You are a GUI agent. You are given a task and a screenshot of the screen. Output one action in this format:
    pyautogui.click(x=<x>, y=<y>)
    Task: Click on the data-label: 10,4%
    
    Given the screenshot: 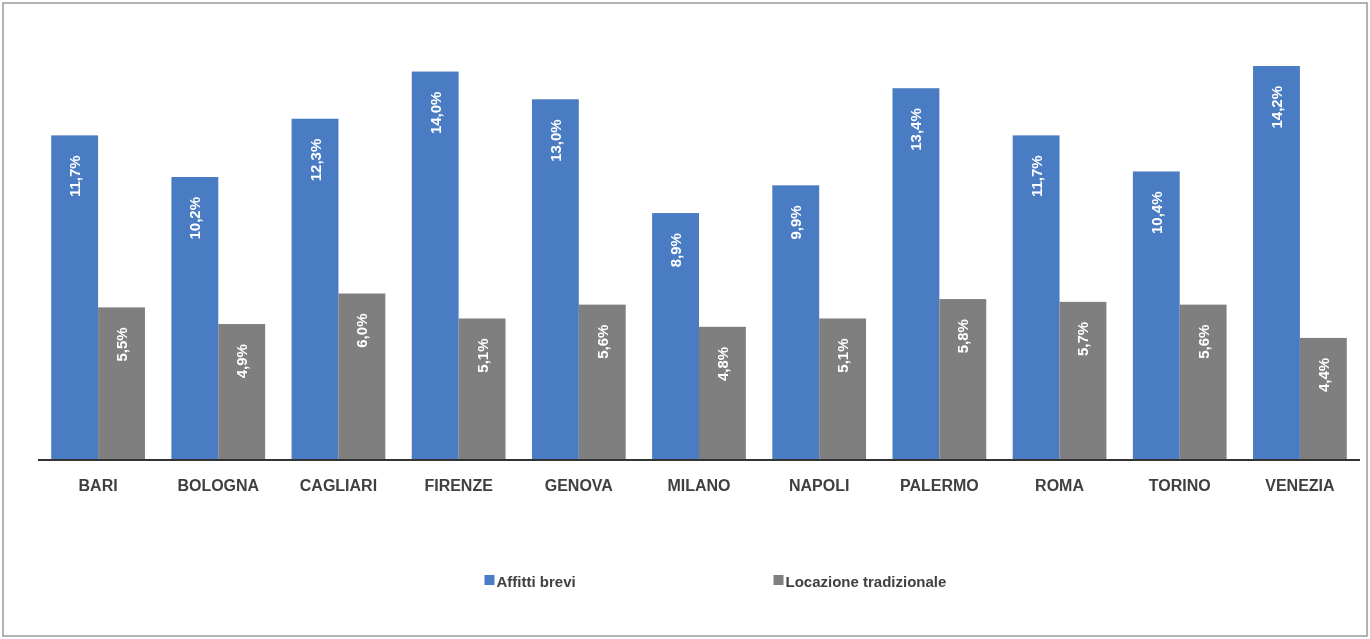 What is the action you would take?
    pyautogui.click(x=1156, y=212)
    